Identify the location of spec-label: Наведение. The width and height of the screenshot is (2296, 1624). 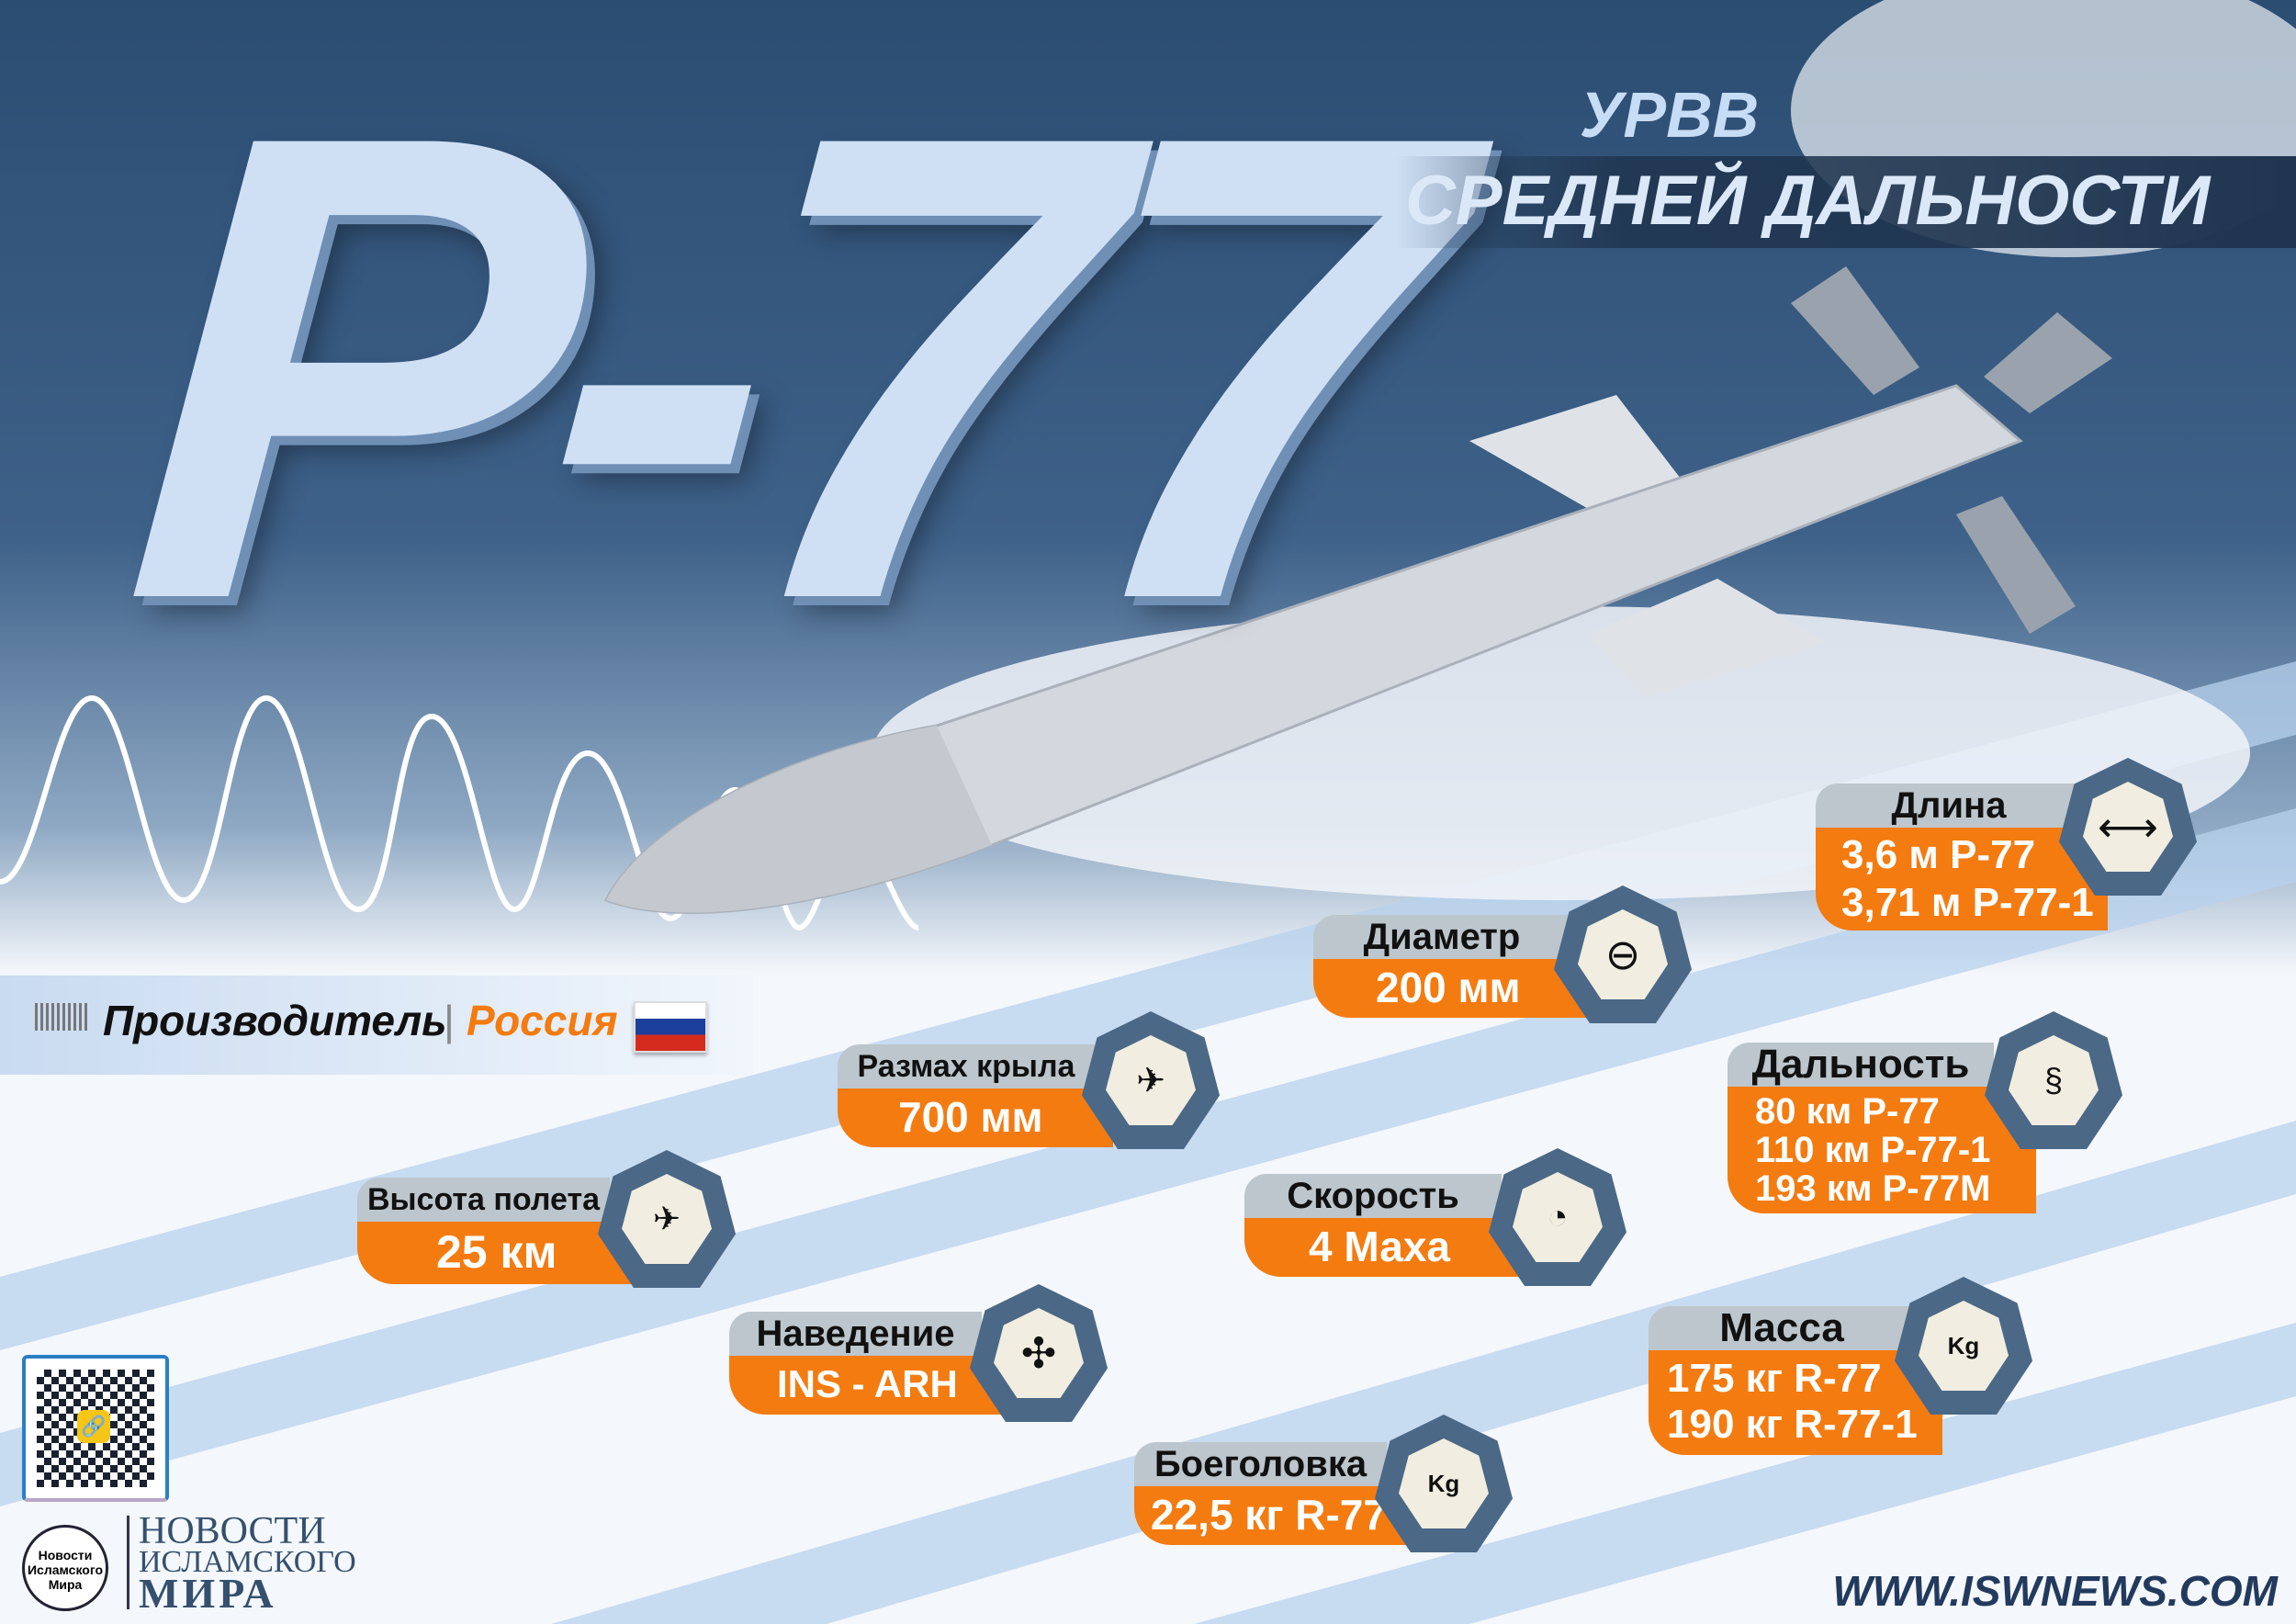
(856, 1334).